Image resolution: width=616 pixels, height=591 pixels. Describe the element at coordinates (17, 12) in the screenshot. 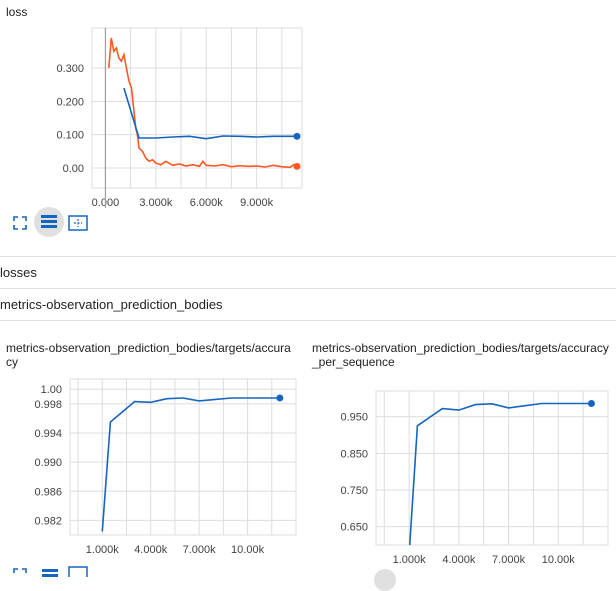

I see `loss-chart-title: loss` at that location.